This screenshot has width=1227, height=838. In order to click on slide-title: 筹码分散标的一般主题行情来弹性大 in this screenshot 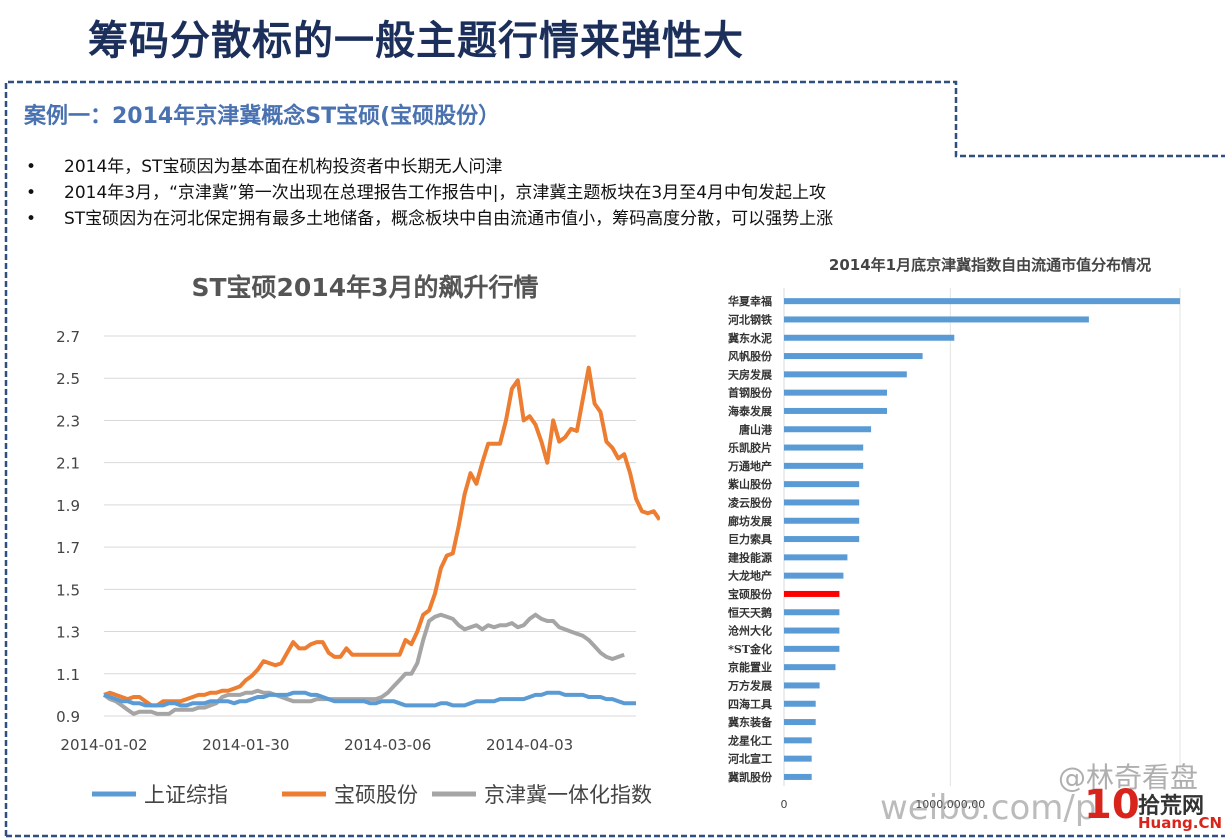, I will do `click(416, 41)`.